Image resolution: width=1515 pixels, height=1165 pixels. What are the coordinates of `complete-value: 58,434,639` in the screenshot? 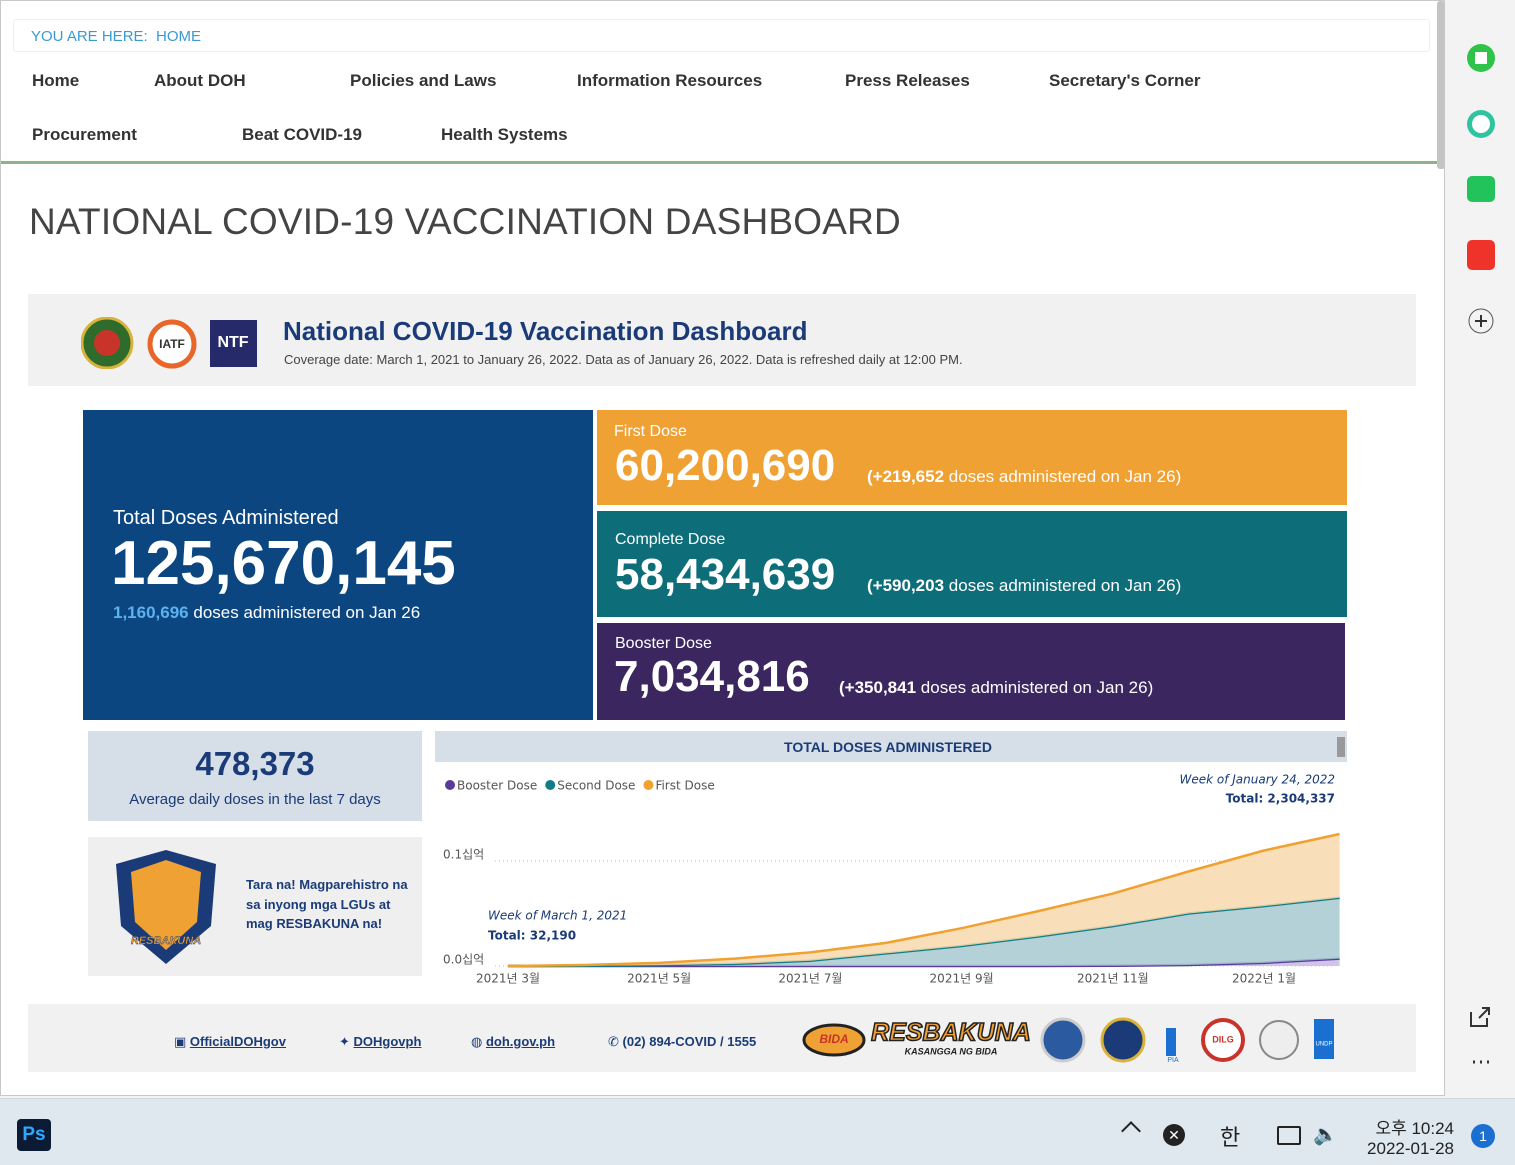 It's located at (725, 574).